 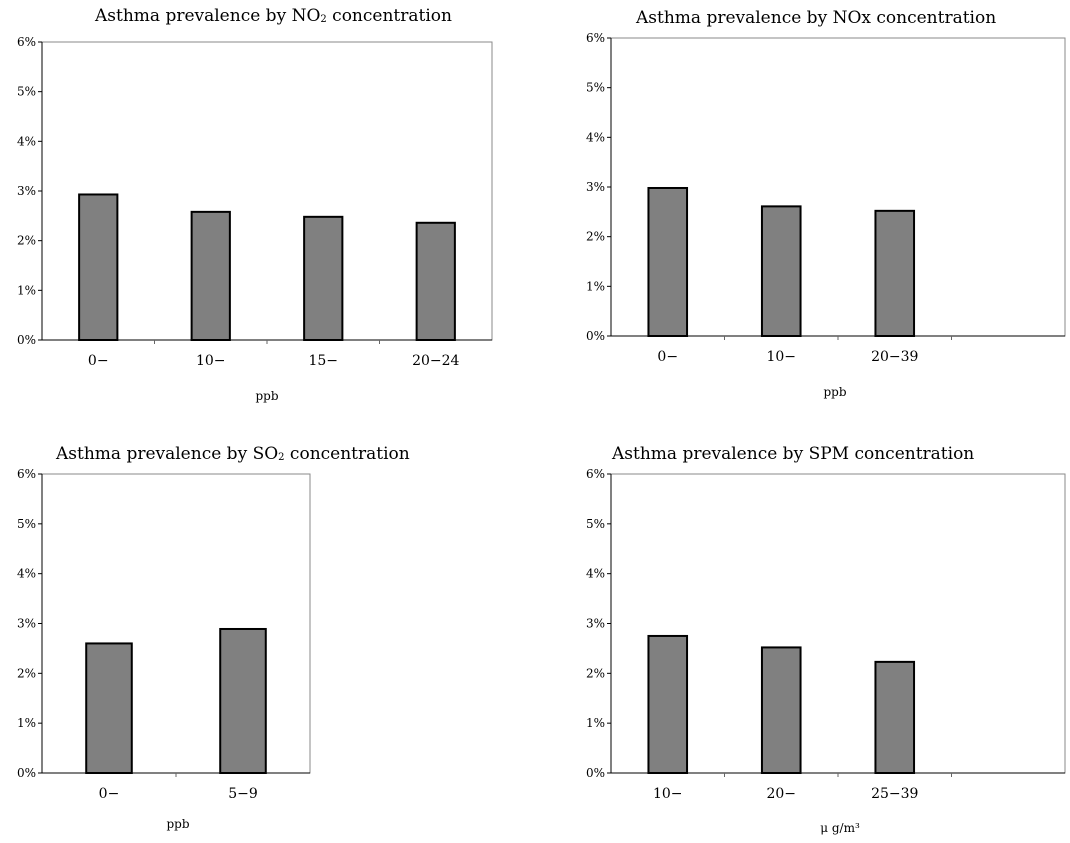 I want to click on x-tick-label: 5−9, so click(x=243, y=794).